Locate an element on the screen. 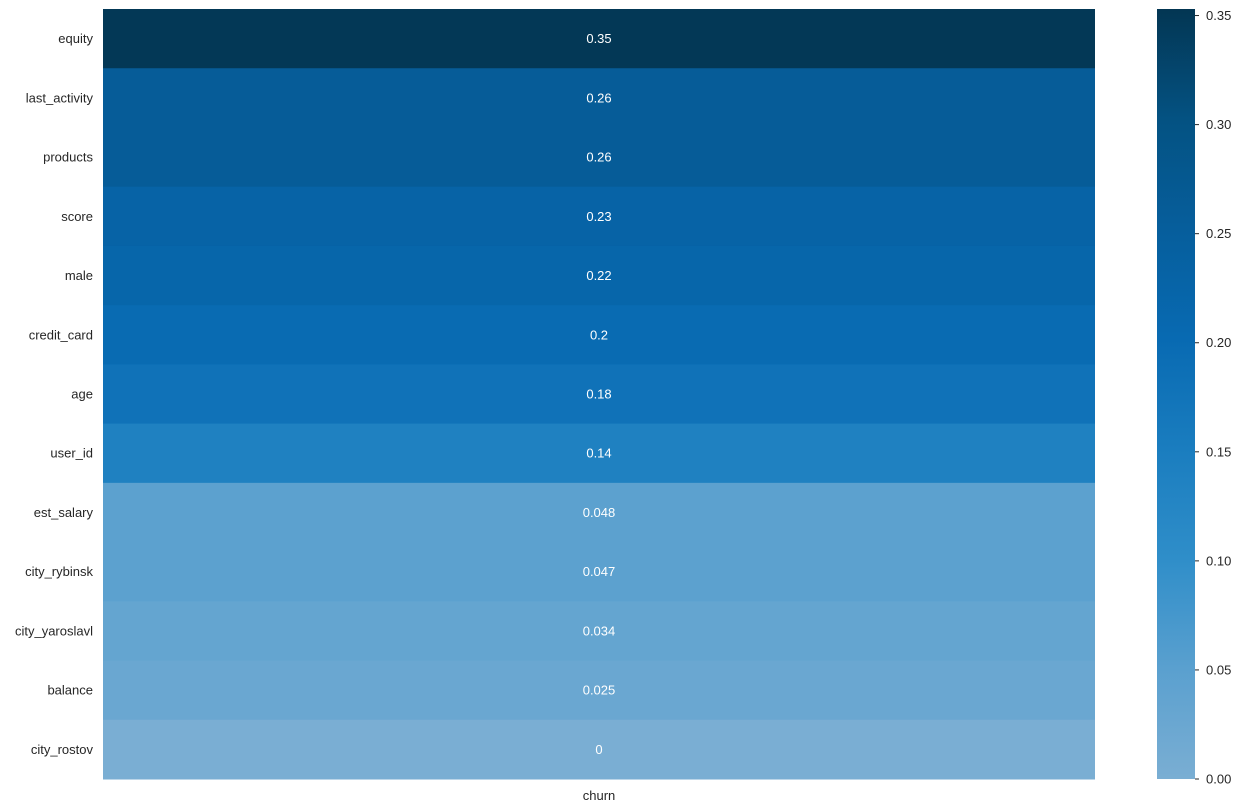 Image resolution: width=1242 pixels, height=811 pixels. colorbar-tick-label: 0.10 is located at coordinates (1218, 560).